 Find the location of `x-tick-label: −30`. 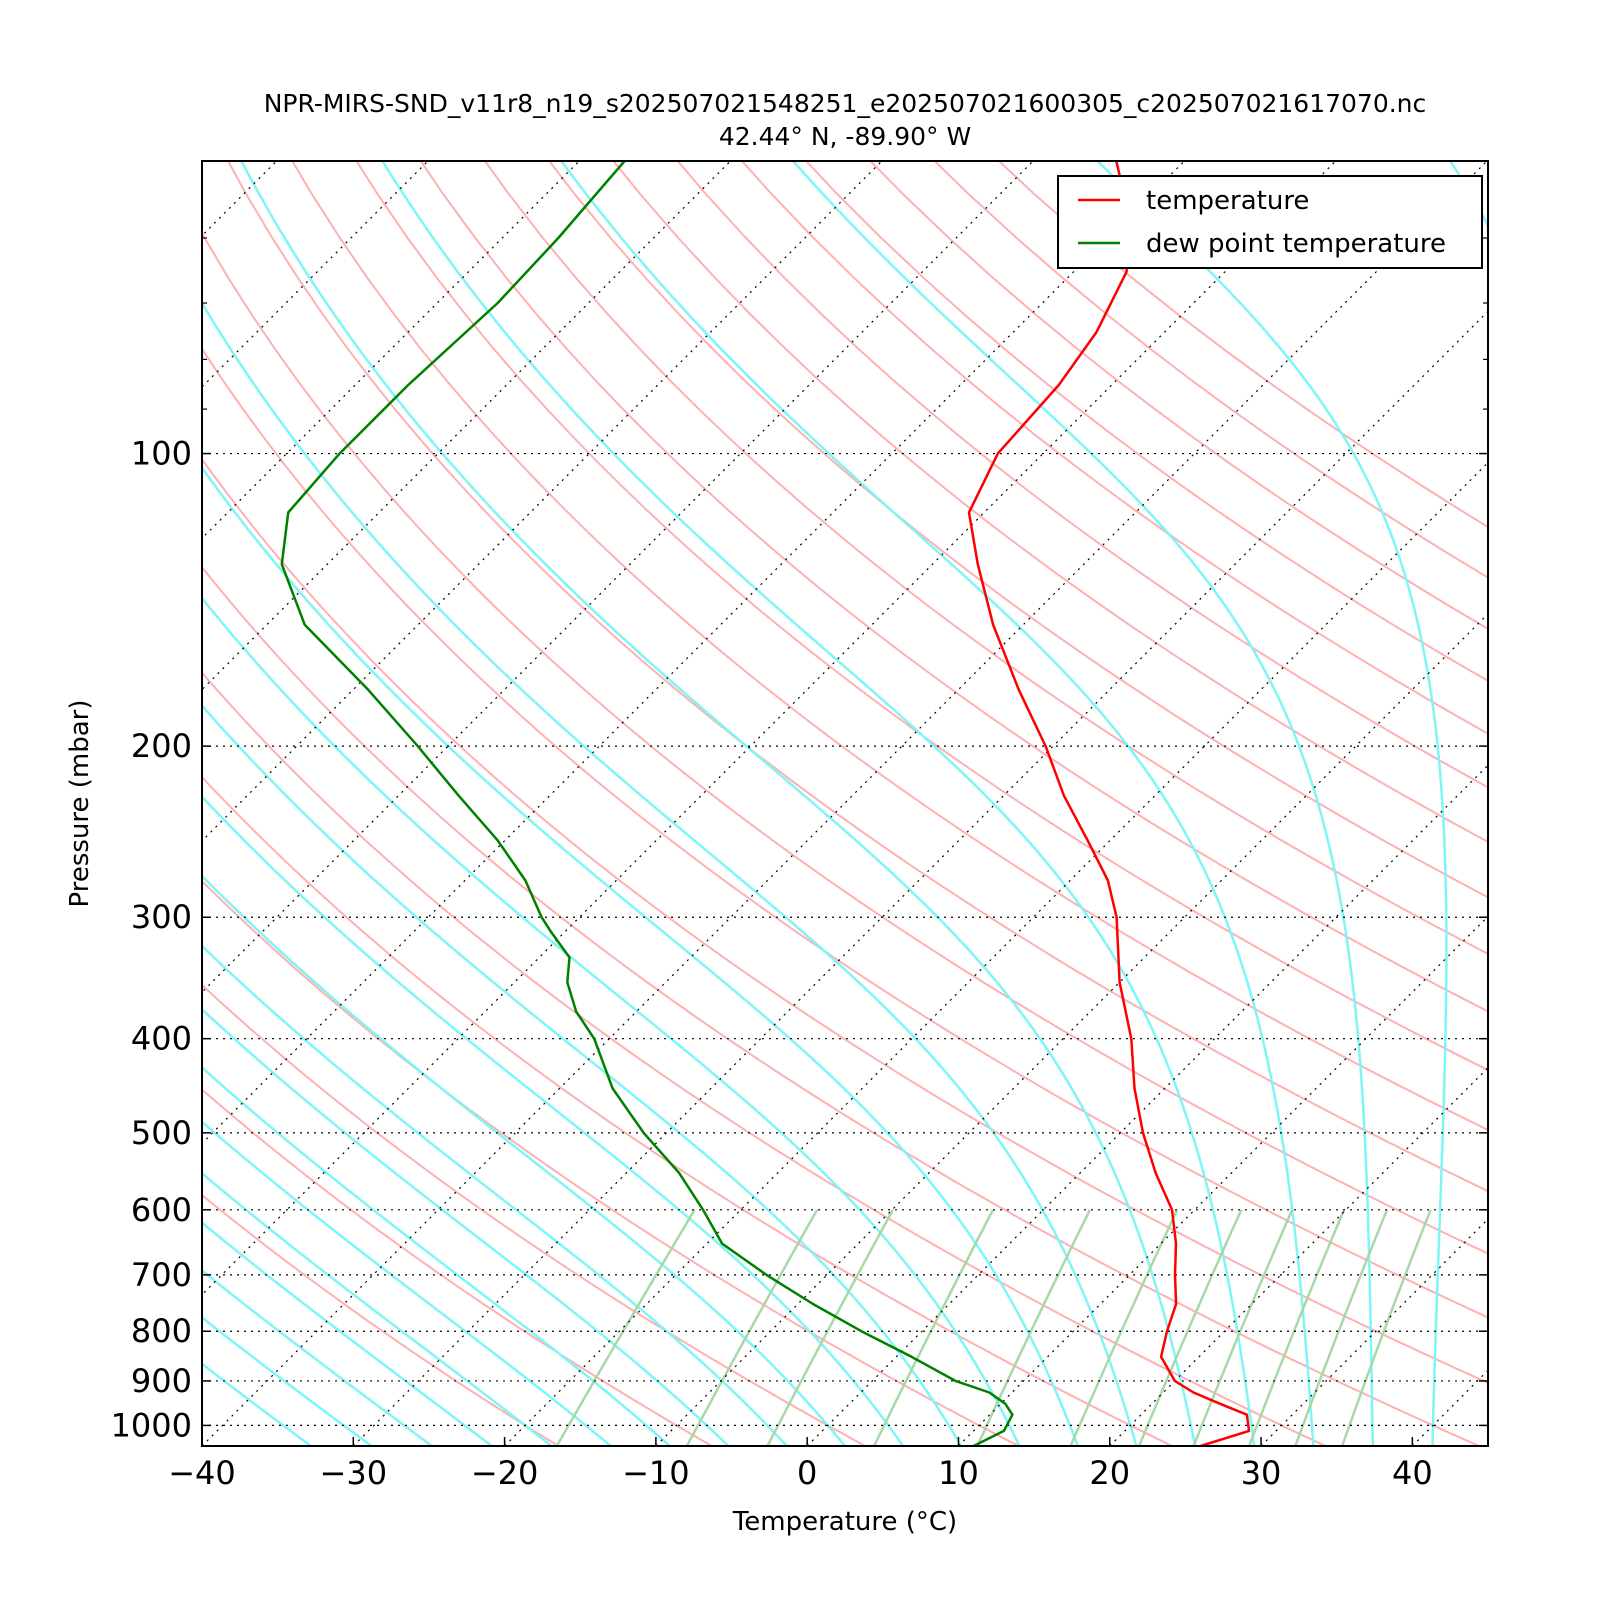

x-tick-label: −30 is located at coordinates (354, 1473).